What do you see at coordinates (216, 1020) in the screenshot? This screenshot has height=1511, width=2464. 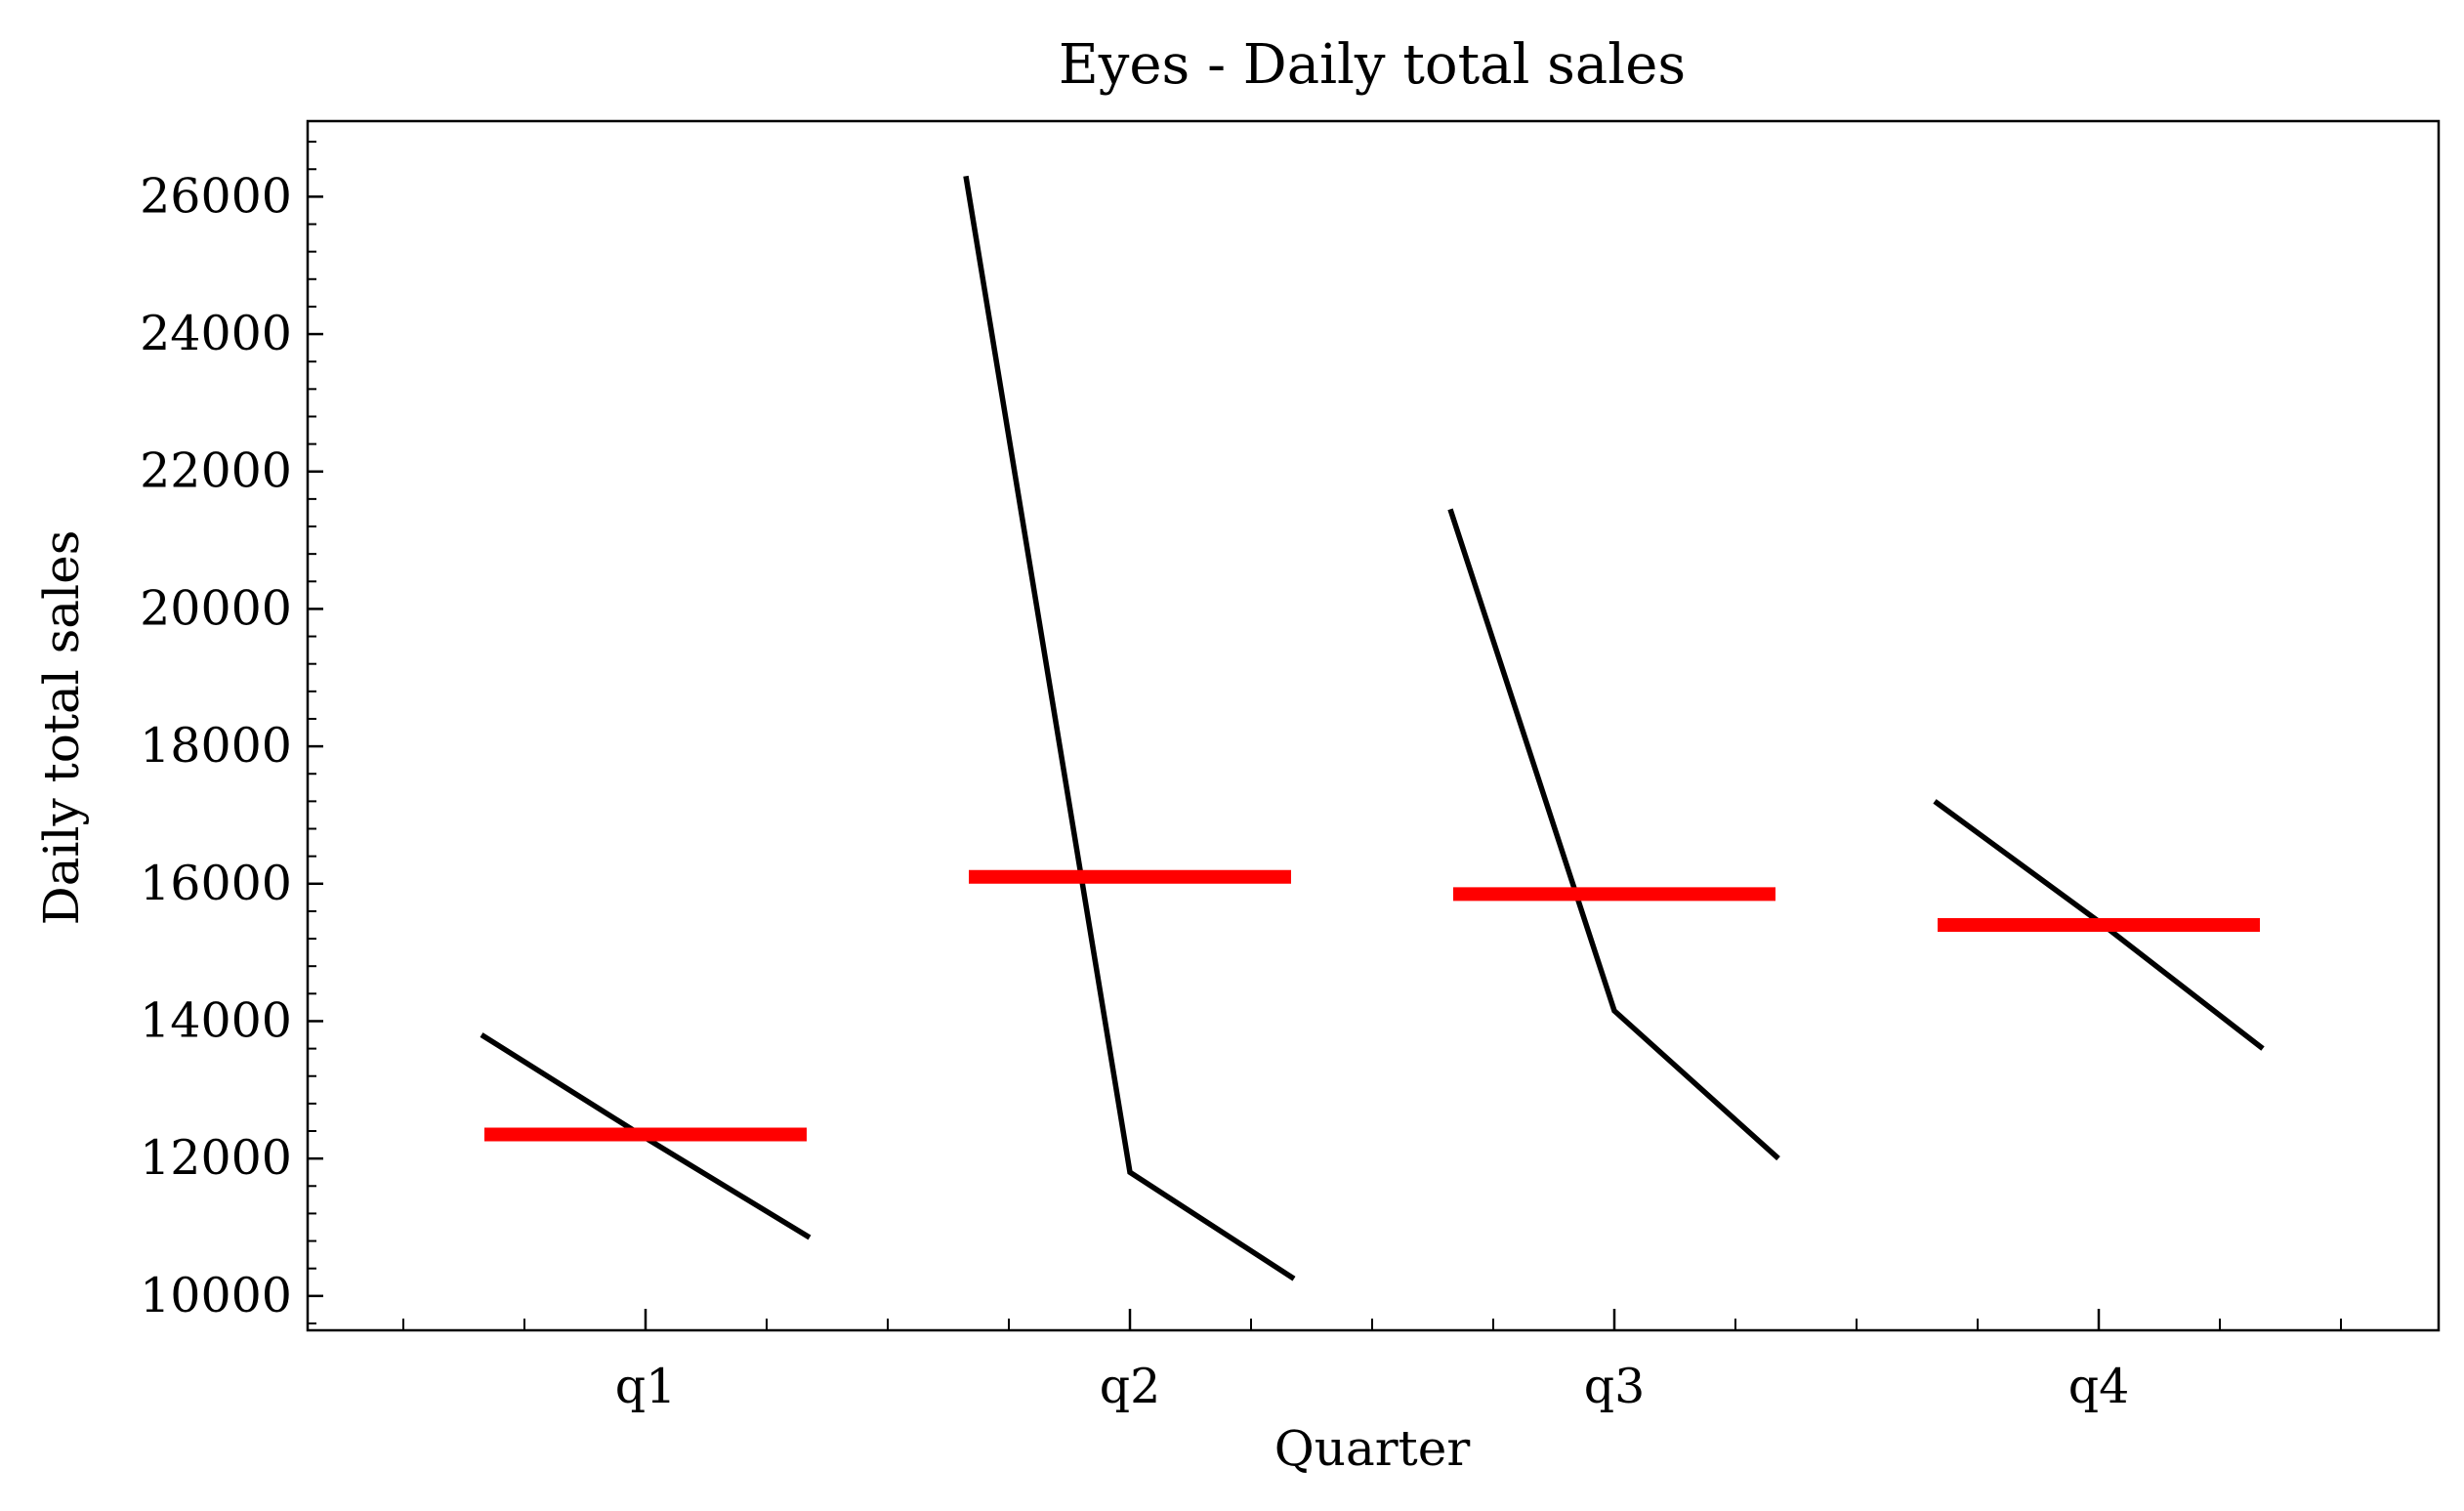 I see `y-tick-label: 14000` at bounding box center [216, 1020].